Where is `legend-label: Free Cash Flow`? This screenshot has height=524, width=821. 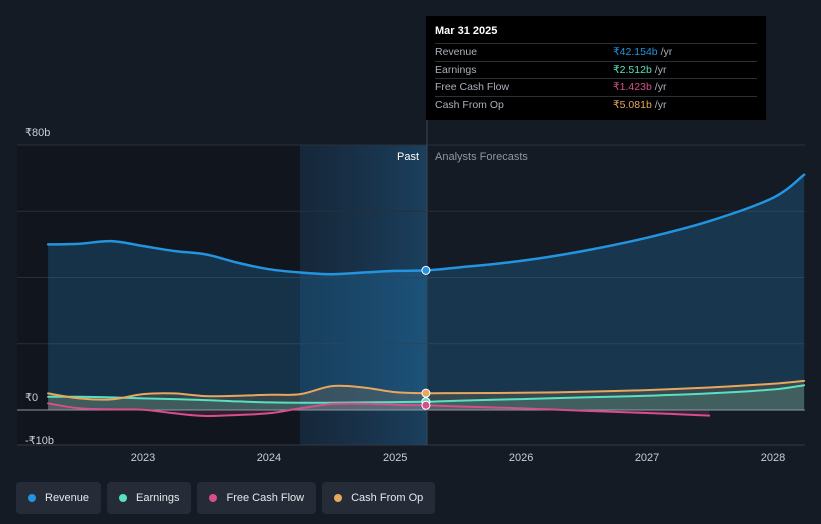 legend-label: Free Cash Flow is located at coordinates (265, 498).